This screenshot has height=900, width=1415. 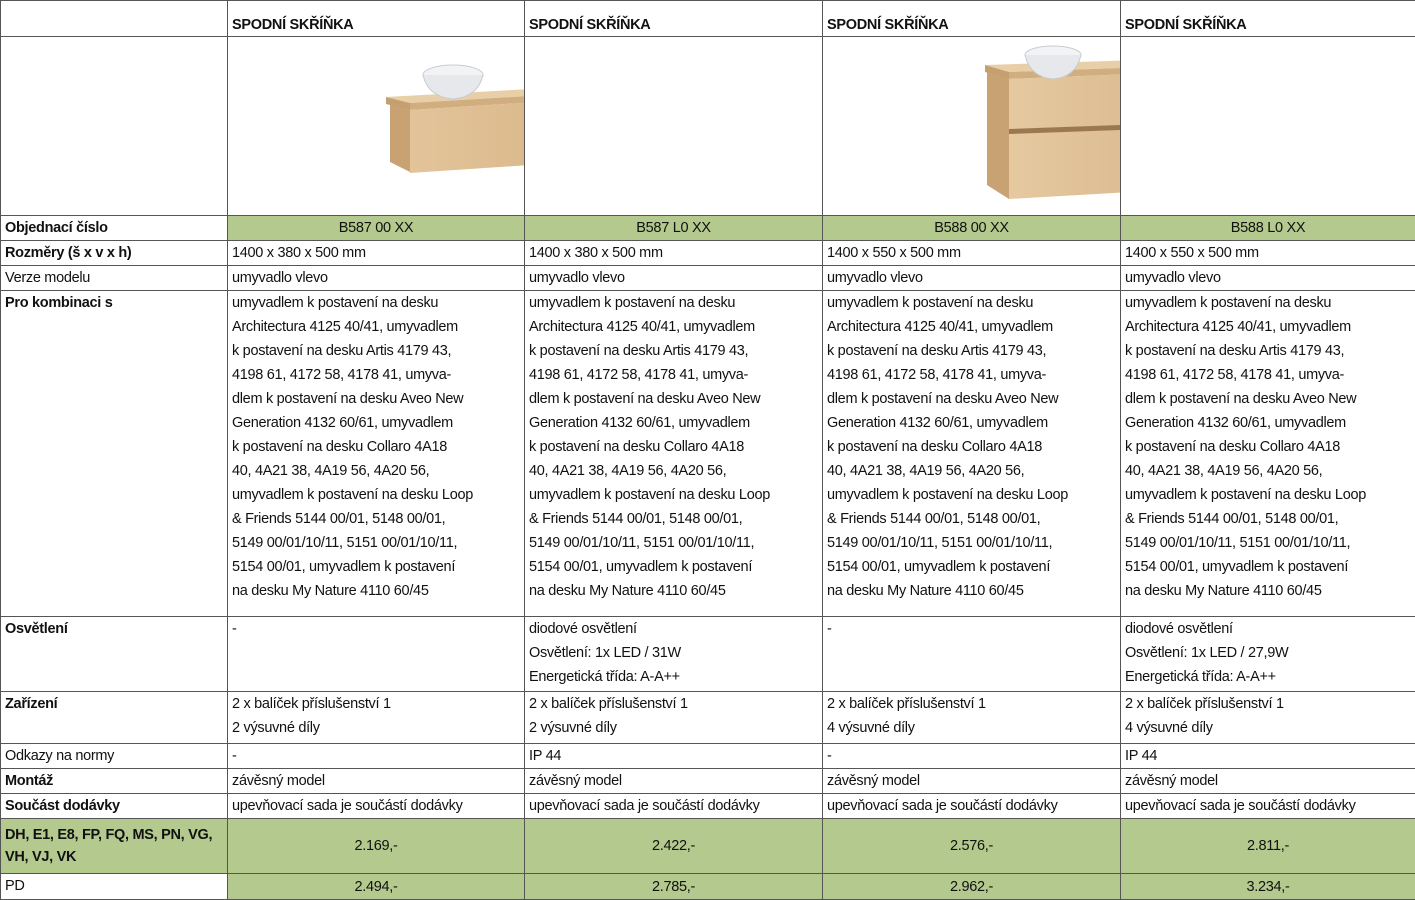 What do you see at coordinates (545, 756) in the screenshot?
I see `cell-line: IP 44` at bounding box center [545, 756].